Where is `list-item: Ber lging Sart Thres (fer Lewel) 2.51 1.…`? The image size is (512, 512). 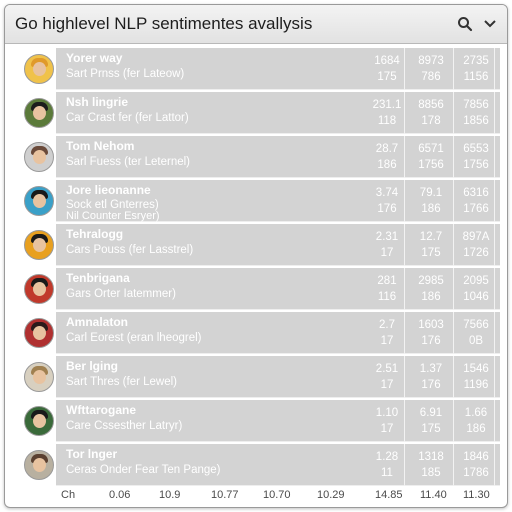 list-item: Ber lging Sart Thres (fer Lewel) 2.51 1.… is located at coordinates (257, 377).